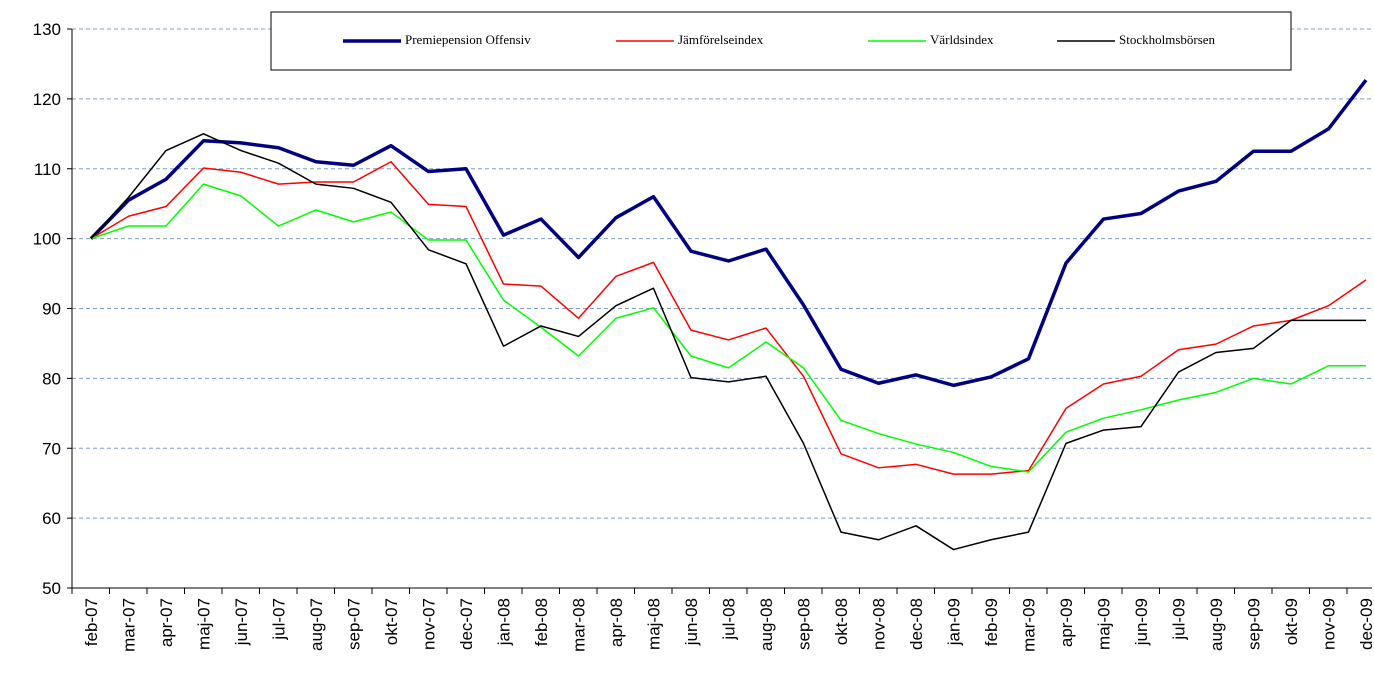  What do you see at coordinates (391, 621) in the screenshot?
I see `x-tick-label: okt-07` at bounding box center [391, 621].